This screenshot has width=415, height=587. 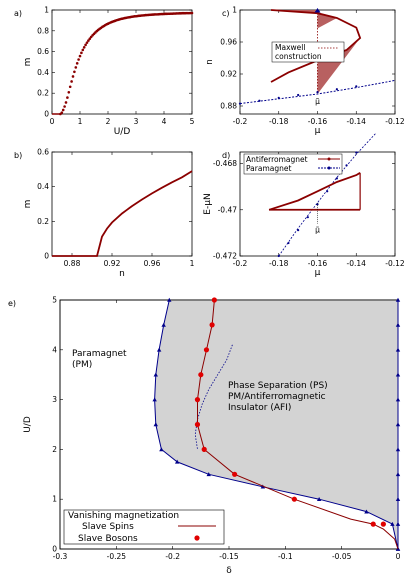 I want to click on x-tick-label: -0.2, so click(x=172, y=556).